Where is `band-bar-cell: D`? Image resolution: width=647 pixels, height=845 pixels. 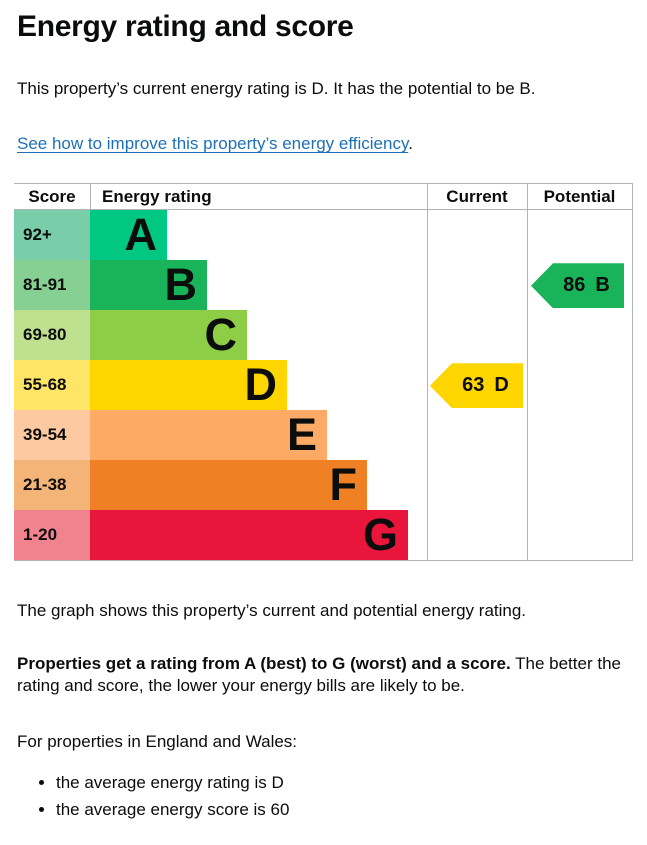
band-bar-cell: D is located at coordinates (361, 385).